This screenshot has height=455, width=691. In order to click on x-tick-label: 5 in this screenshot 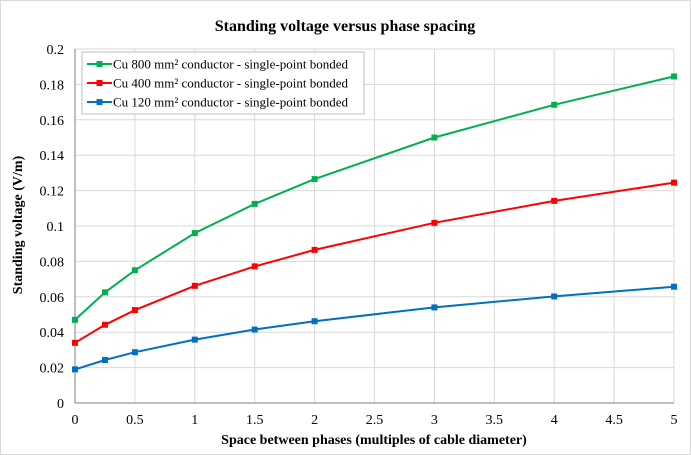, I will do `click(674, 420)`.